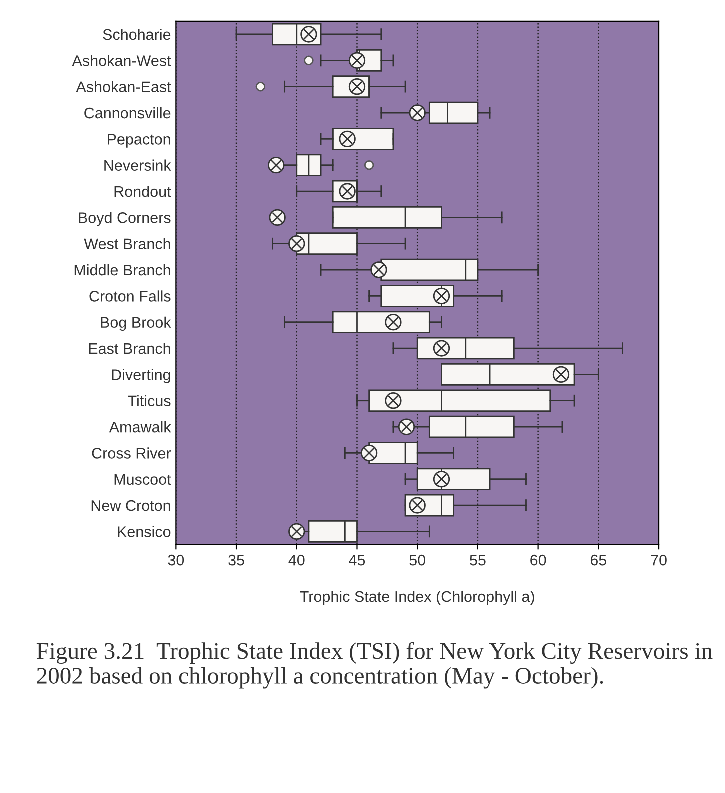  What do you see at coordinates (122, 270) in the screenshot?
I see `y-tick-label: Middle Branch` at bounding box center [122, 270].